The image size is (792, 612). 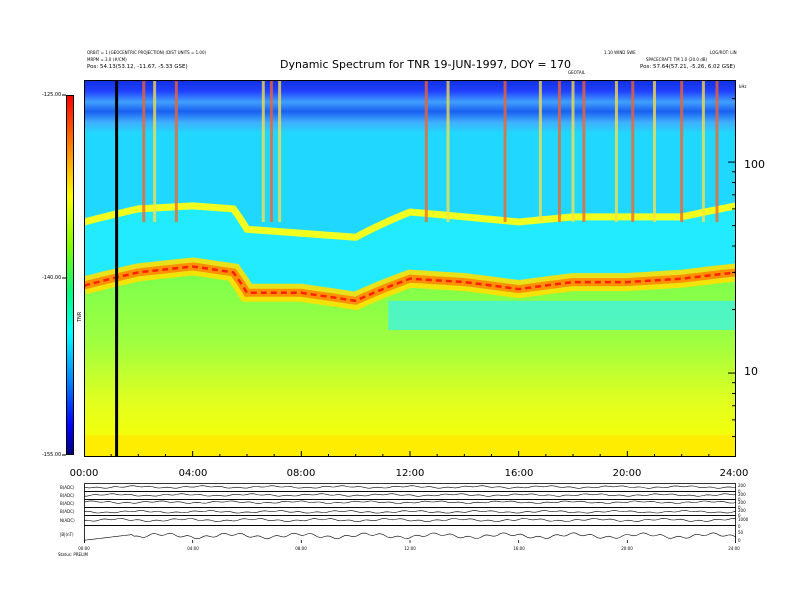 I want to click on panel3-tick-bottom: 0, so click(x=739, y=507).